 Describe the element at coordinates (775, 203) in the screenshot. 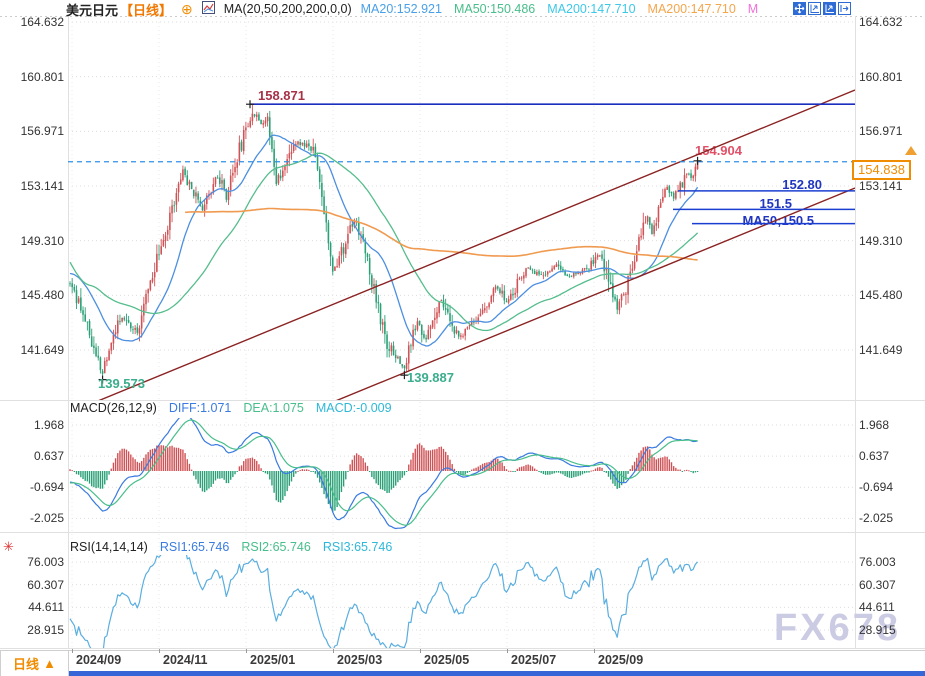

I see `support-level-2-label: 151.5` at that location.